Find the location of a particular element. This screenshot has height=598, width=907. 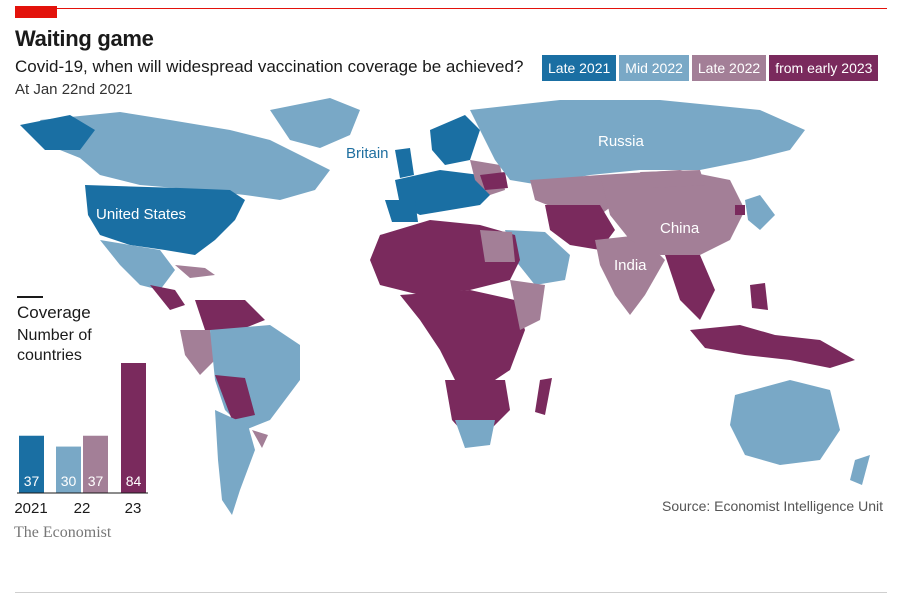

region-new-zealand is located at coordinates (860, 470).